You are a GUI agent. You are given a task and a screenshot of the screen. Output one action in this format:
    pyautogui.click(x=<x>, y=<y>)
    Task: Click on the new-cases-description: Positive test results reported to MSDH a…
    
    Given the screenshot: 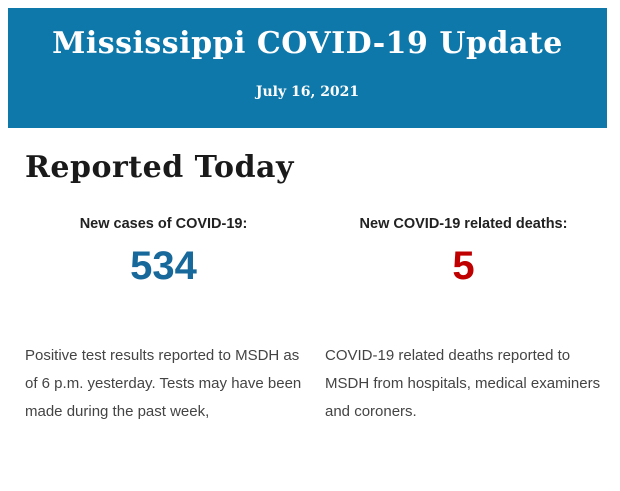 What is the action you would take?
    pyautogui.click(x=163, y=383)
    